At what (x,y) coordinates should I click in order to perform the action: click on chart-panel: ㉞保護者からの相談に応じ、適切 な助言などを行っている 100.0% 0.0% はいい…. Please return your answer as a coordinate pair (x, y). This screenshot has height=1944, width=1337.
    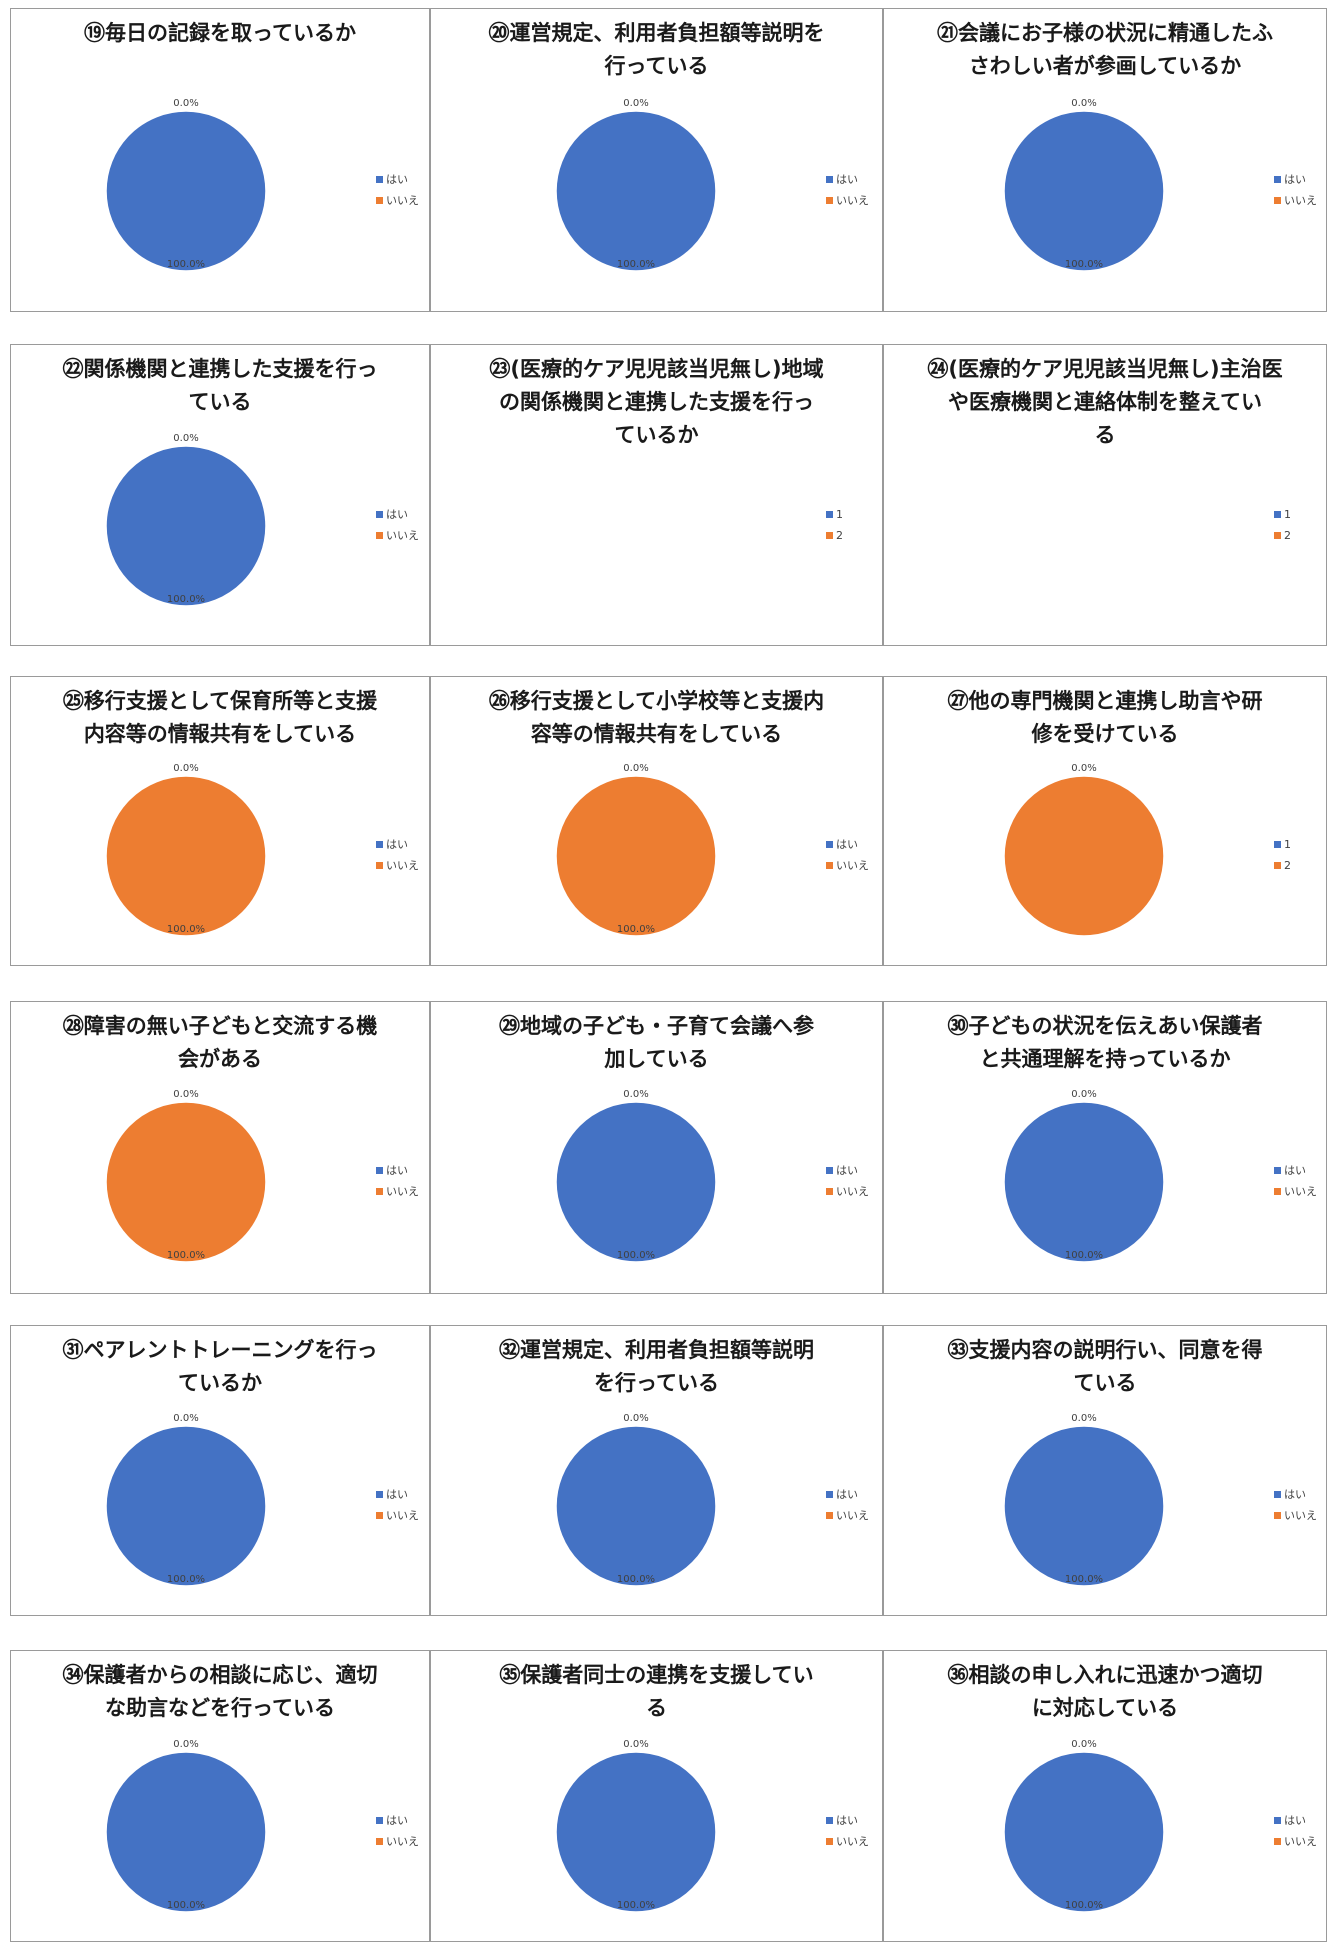
    Looking at the image, I should click on (220, 1796).